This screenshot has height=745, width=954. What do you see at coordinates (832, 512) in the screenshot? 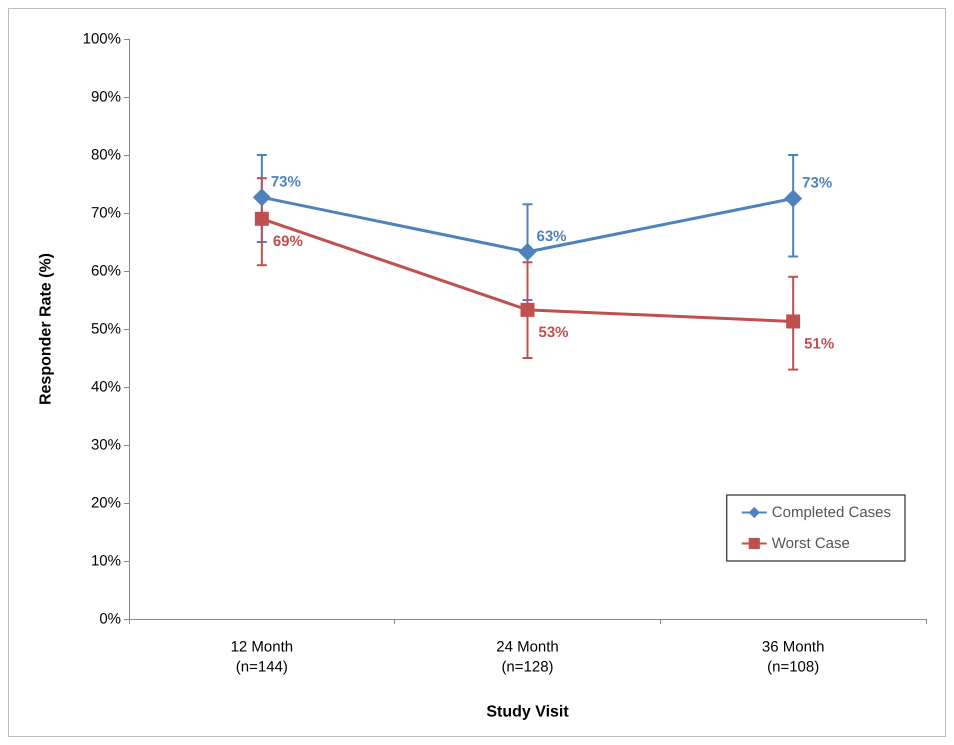
I see `legend-label: Completed Cases` at bounding box center [832, 512].